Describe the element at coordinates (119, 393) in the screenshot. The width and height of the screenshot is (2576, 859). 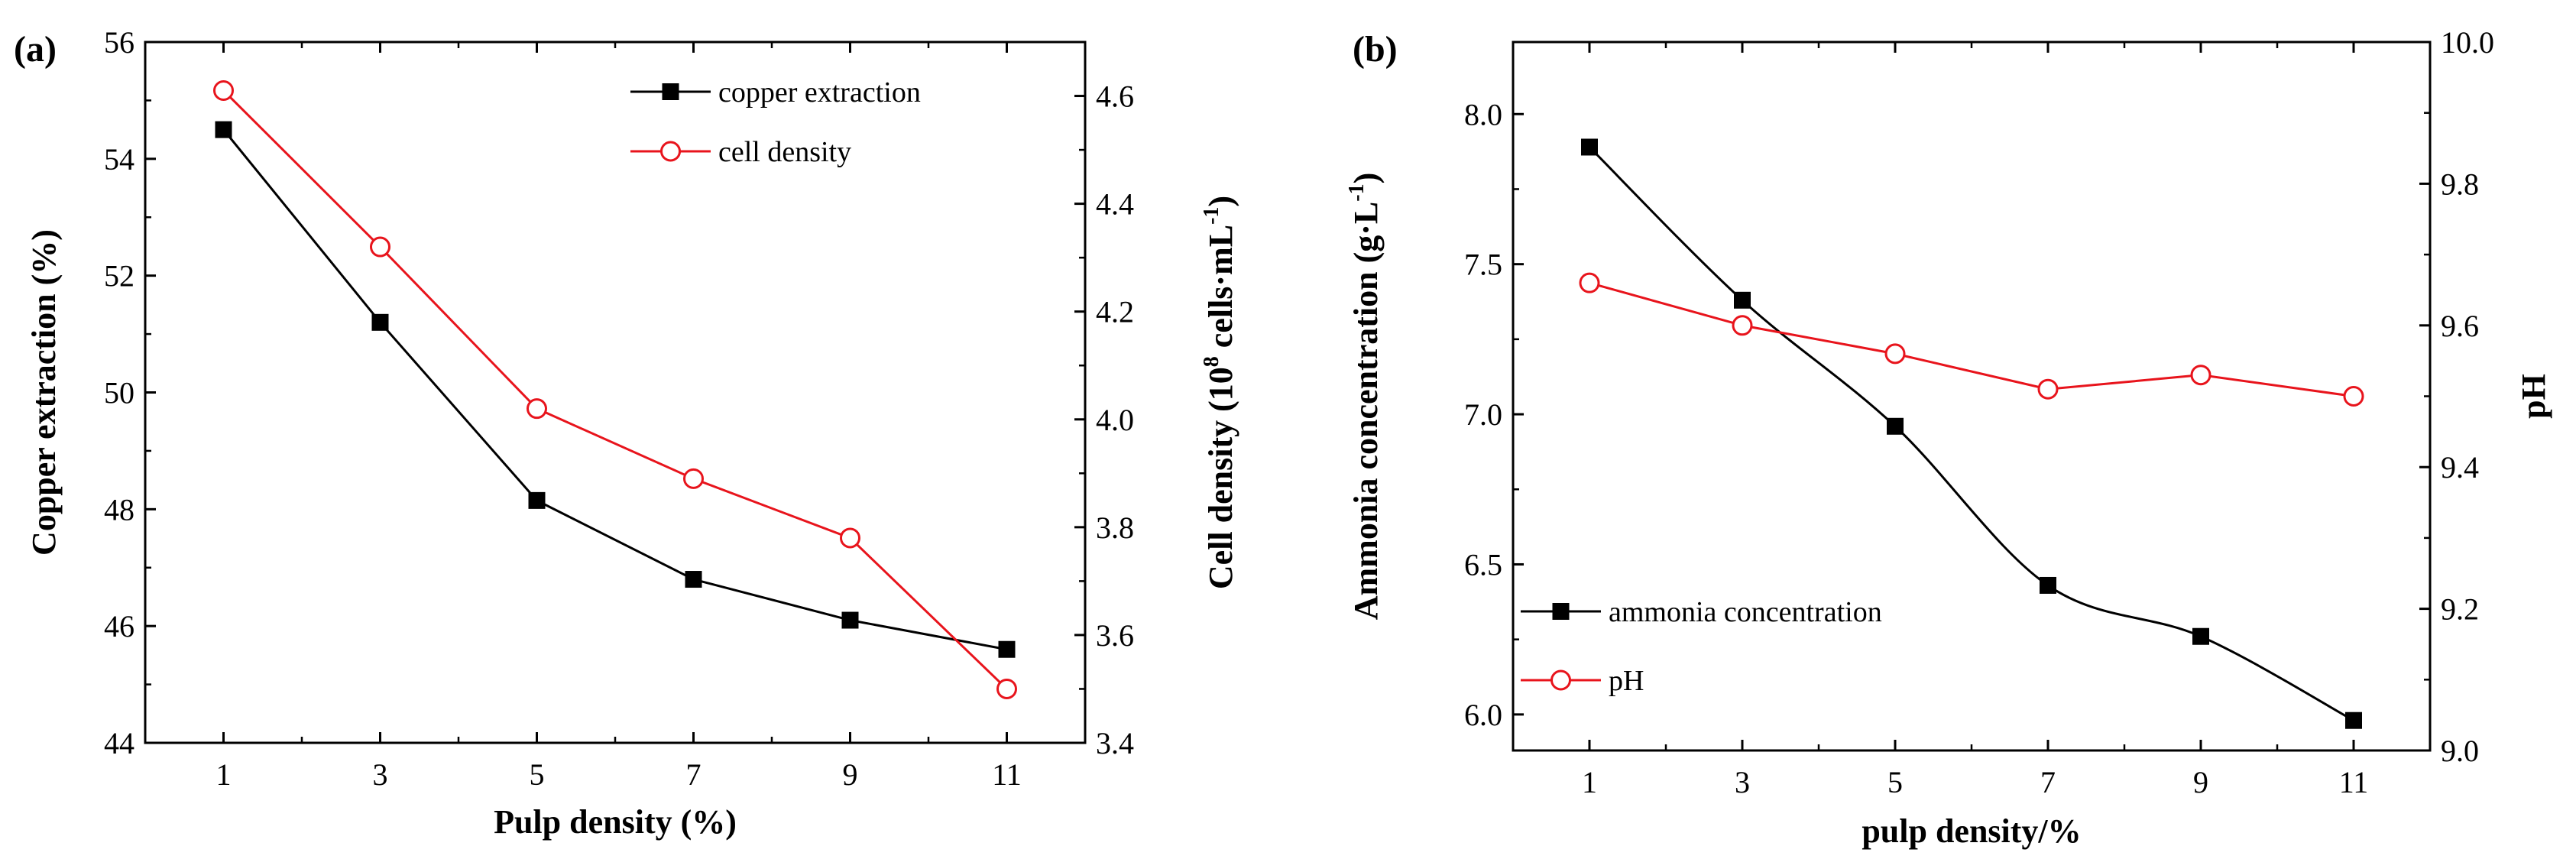
I see `y-left-tick-label: 50` at that location.